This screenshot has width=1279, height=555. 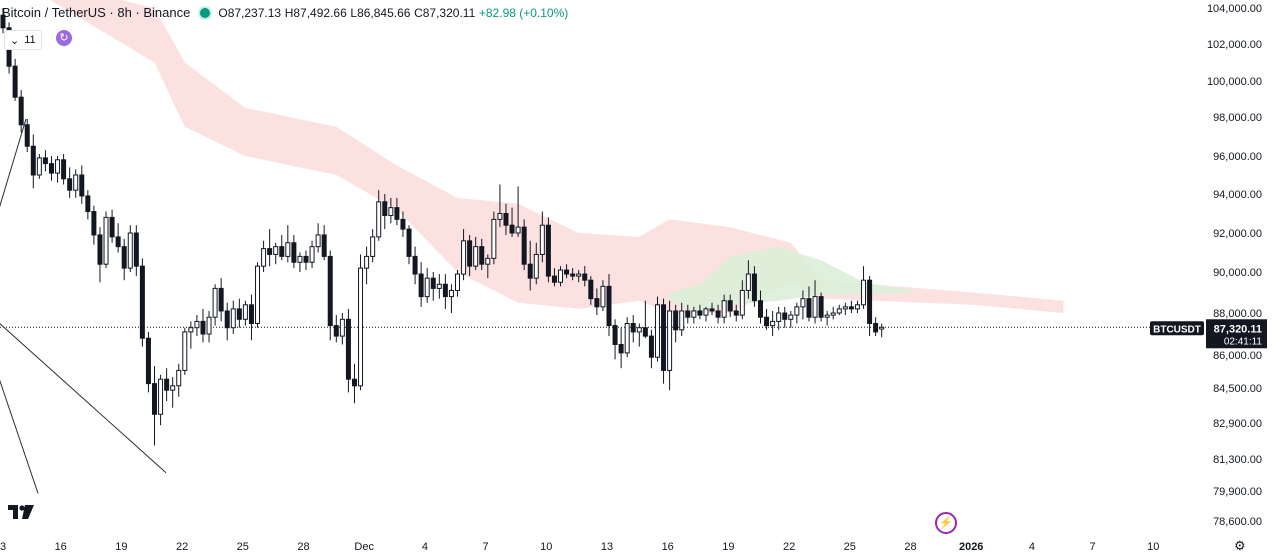 What do you see at coordinates (23, 40) in the screenshot?
I see `indicators-toggle-button: ⌄ 11` at bounding box center [23, 40].